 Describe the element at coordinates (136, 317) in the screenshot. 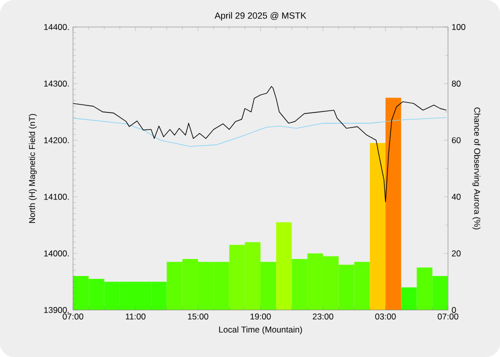

I see `x-tick-label: 11:00` at that location.